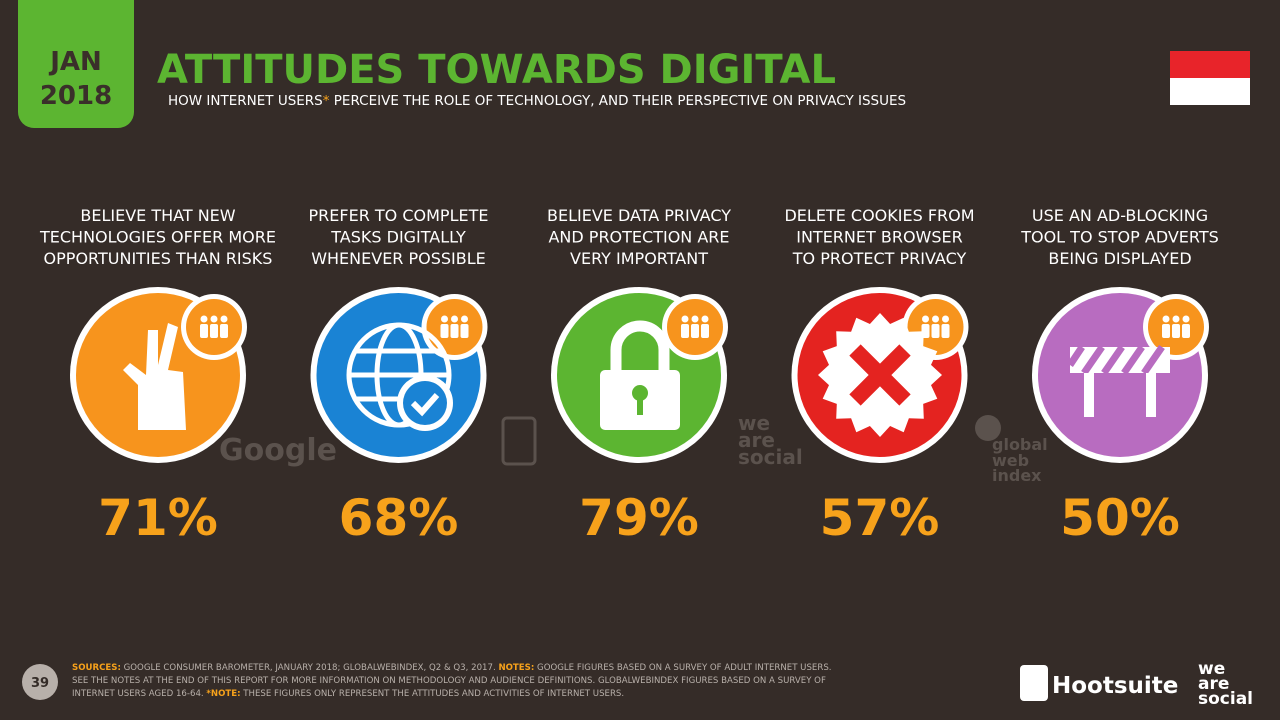 The image size is (1280, 720). I want to click on item-label: TECHNOLOGIES OFFER MORE, so click(157, 237).